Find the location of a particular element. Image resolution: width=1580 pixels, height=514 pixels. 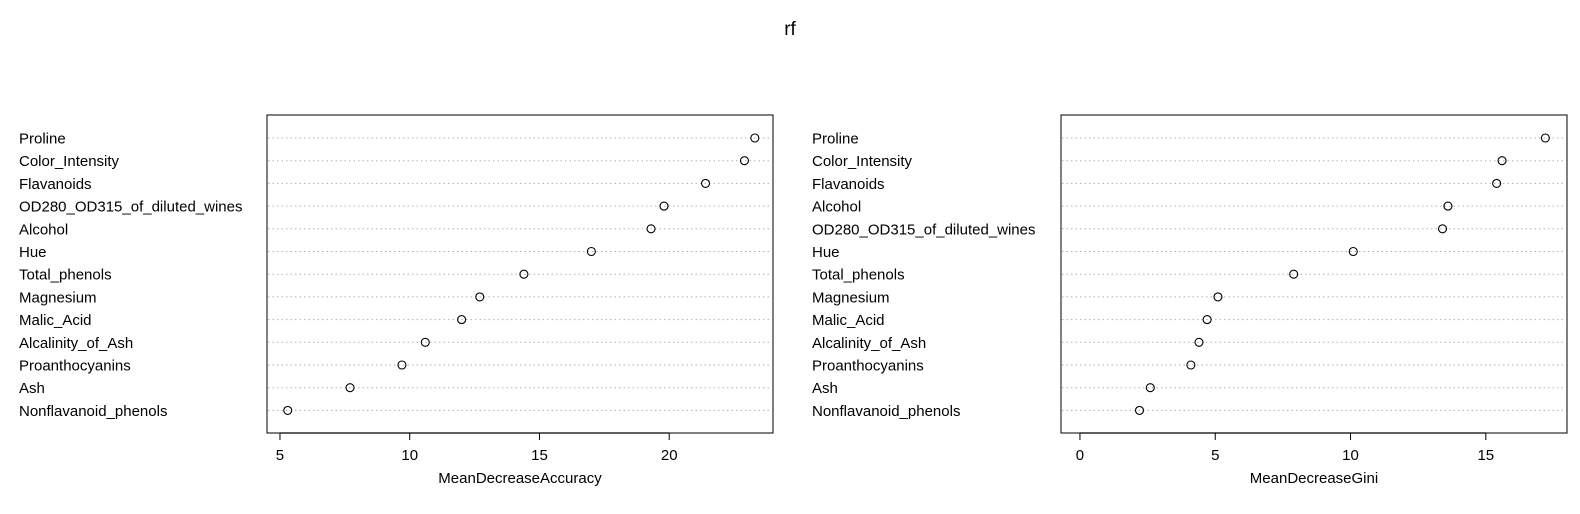

x-axis-label: MeanDecreaseGini is located at coordinates (1314, 478).